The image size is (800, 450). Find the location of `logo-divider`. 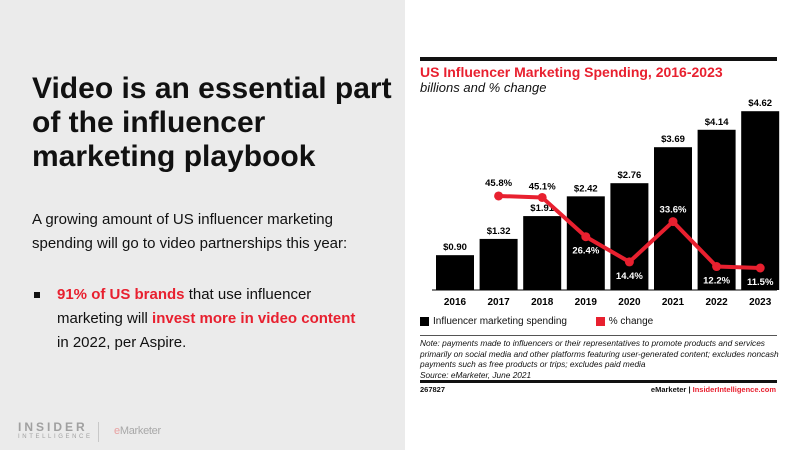

logo-divider is located at coordinates (98, 432).